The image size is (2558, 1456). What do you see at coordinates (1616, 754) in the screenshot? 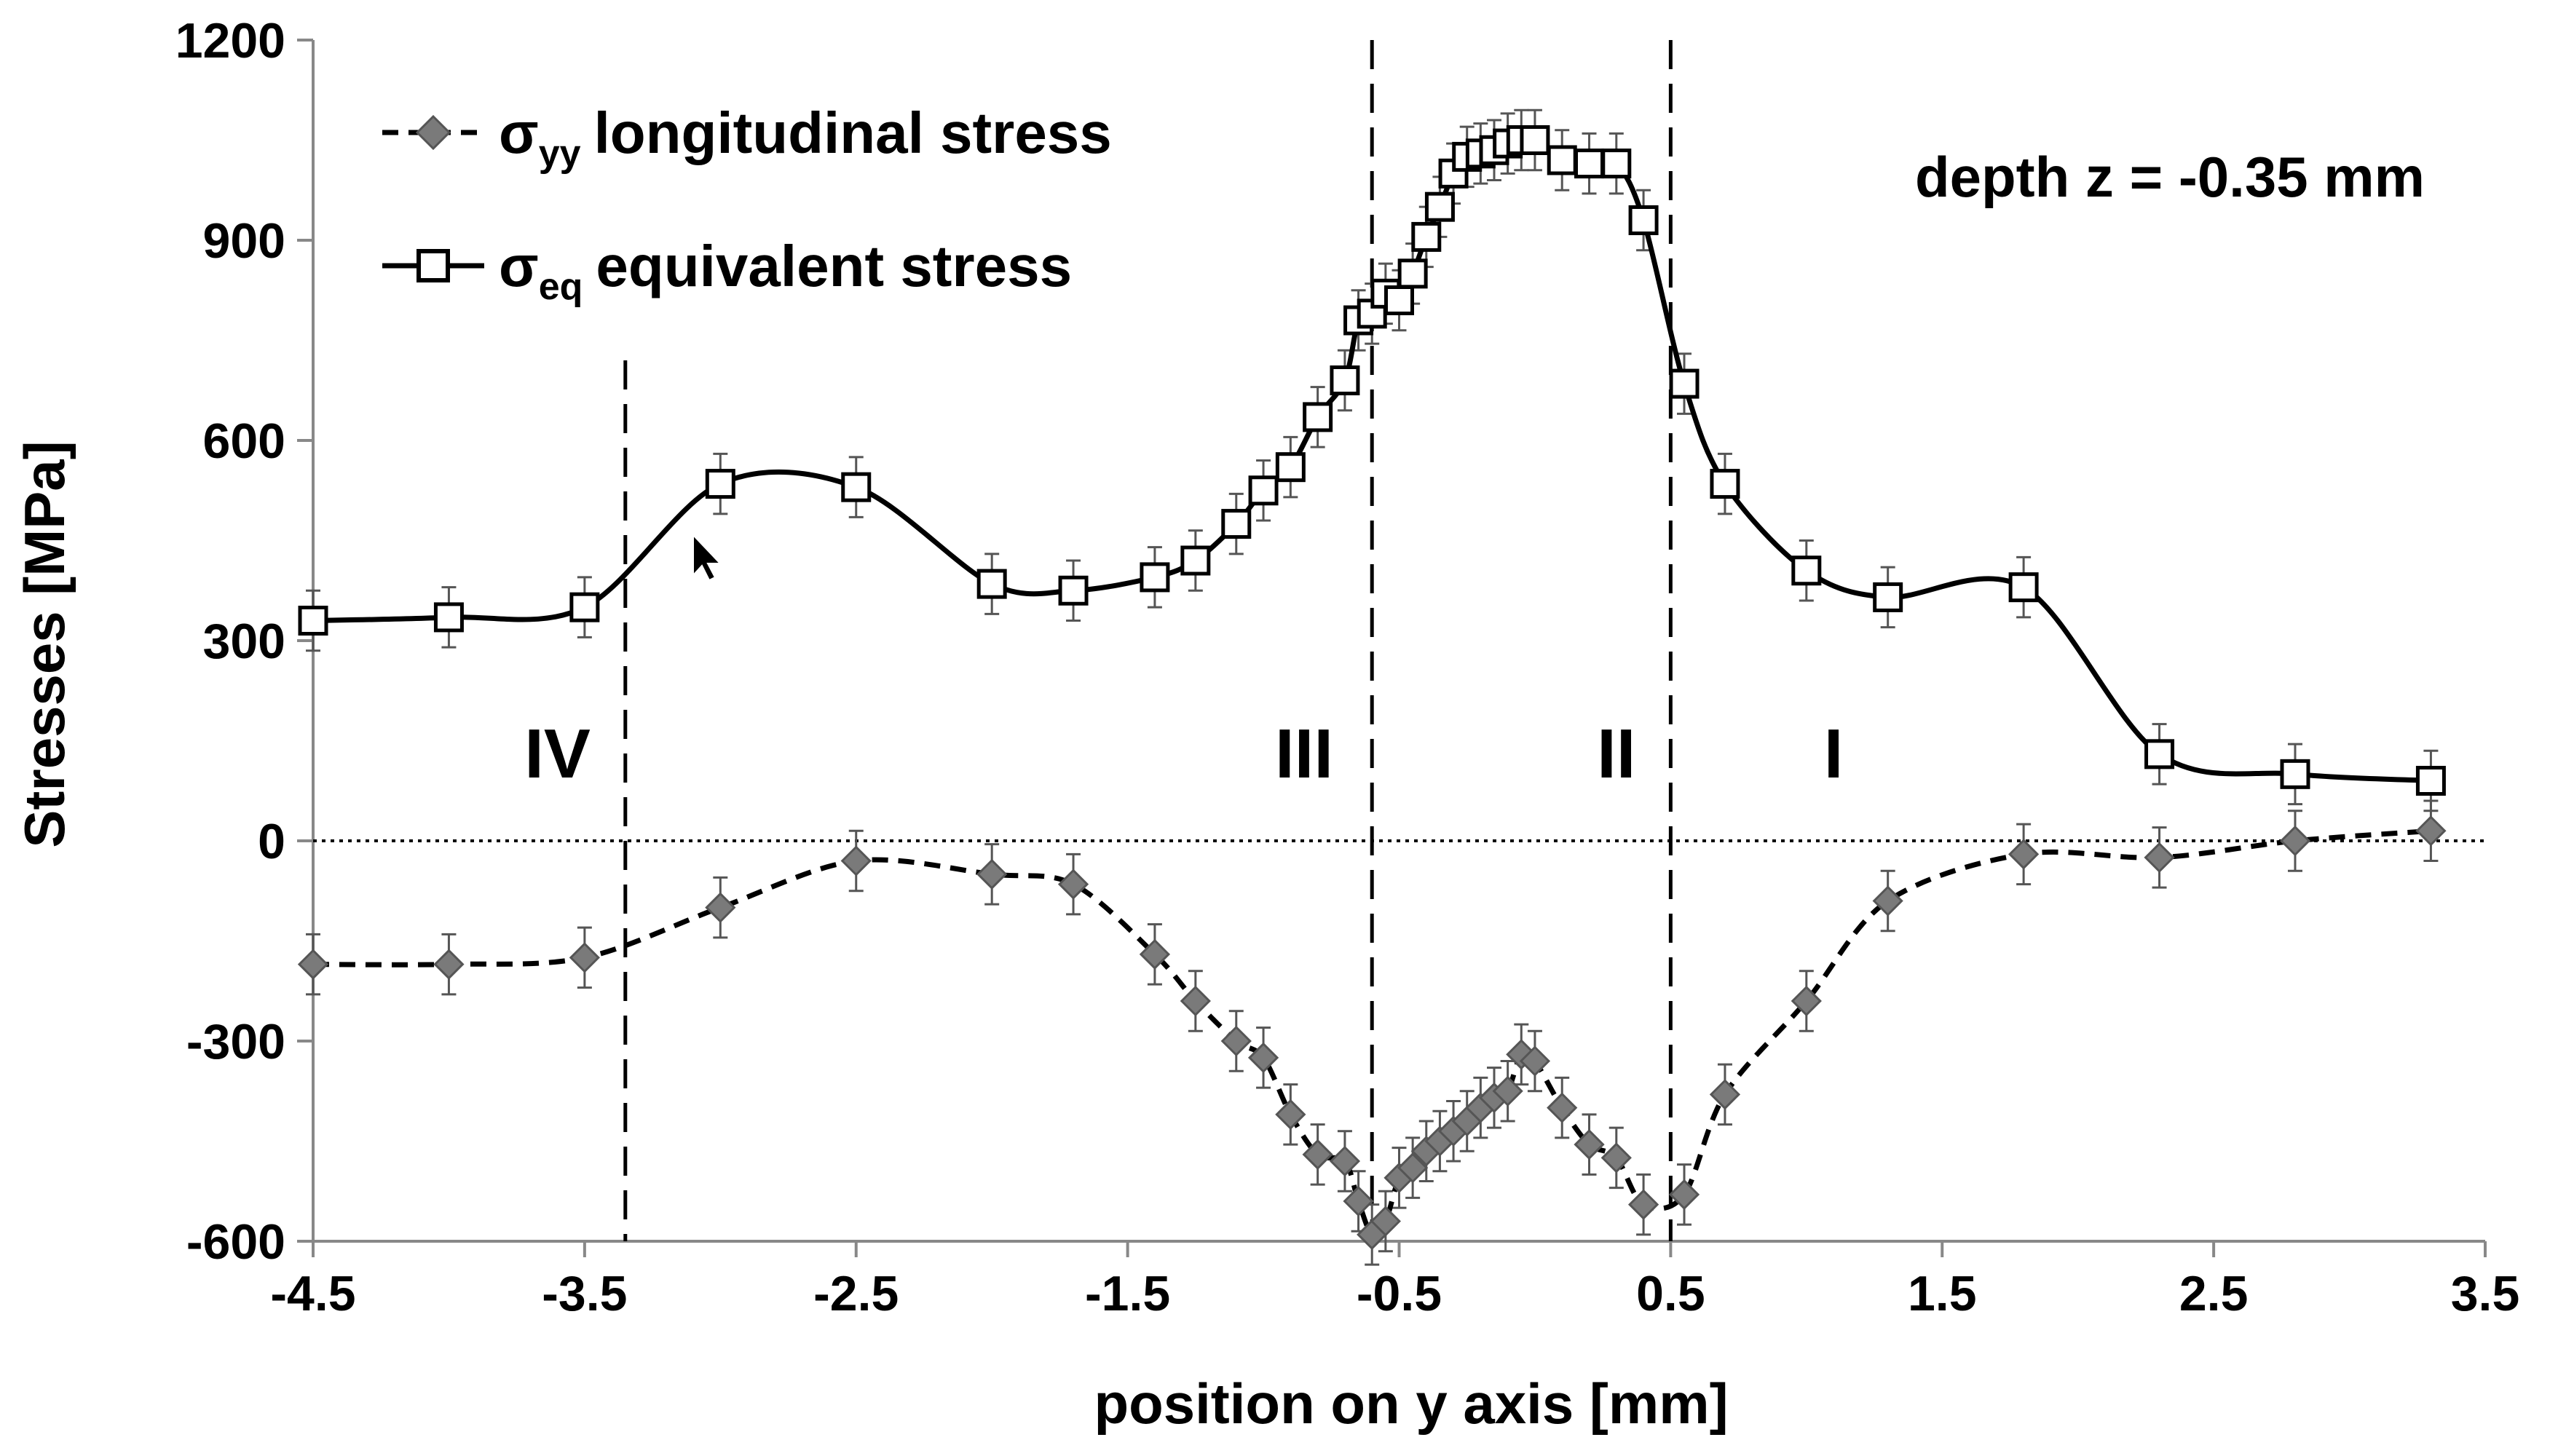
I see `region-label: II` at bounding box center [1616, 754].